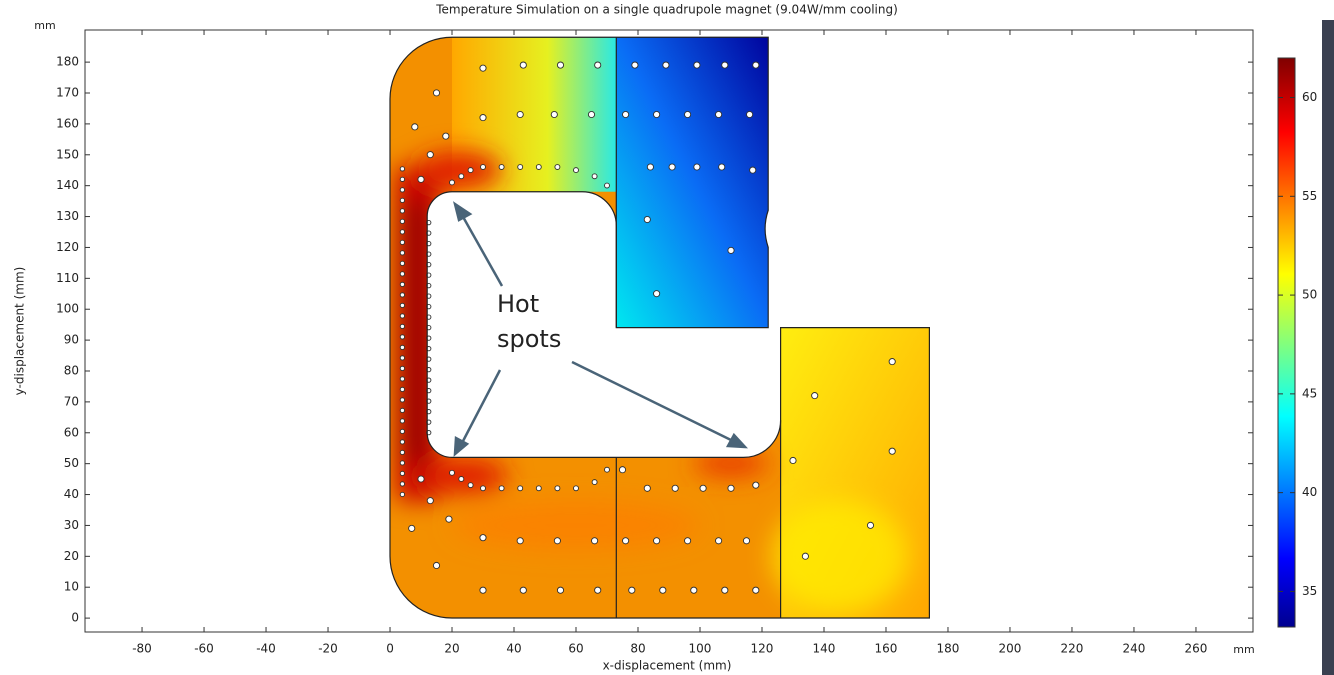 The image size is (1334, 675). I want to click on x-tick-label: 240, so click(1134, 649).